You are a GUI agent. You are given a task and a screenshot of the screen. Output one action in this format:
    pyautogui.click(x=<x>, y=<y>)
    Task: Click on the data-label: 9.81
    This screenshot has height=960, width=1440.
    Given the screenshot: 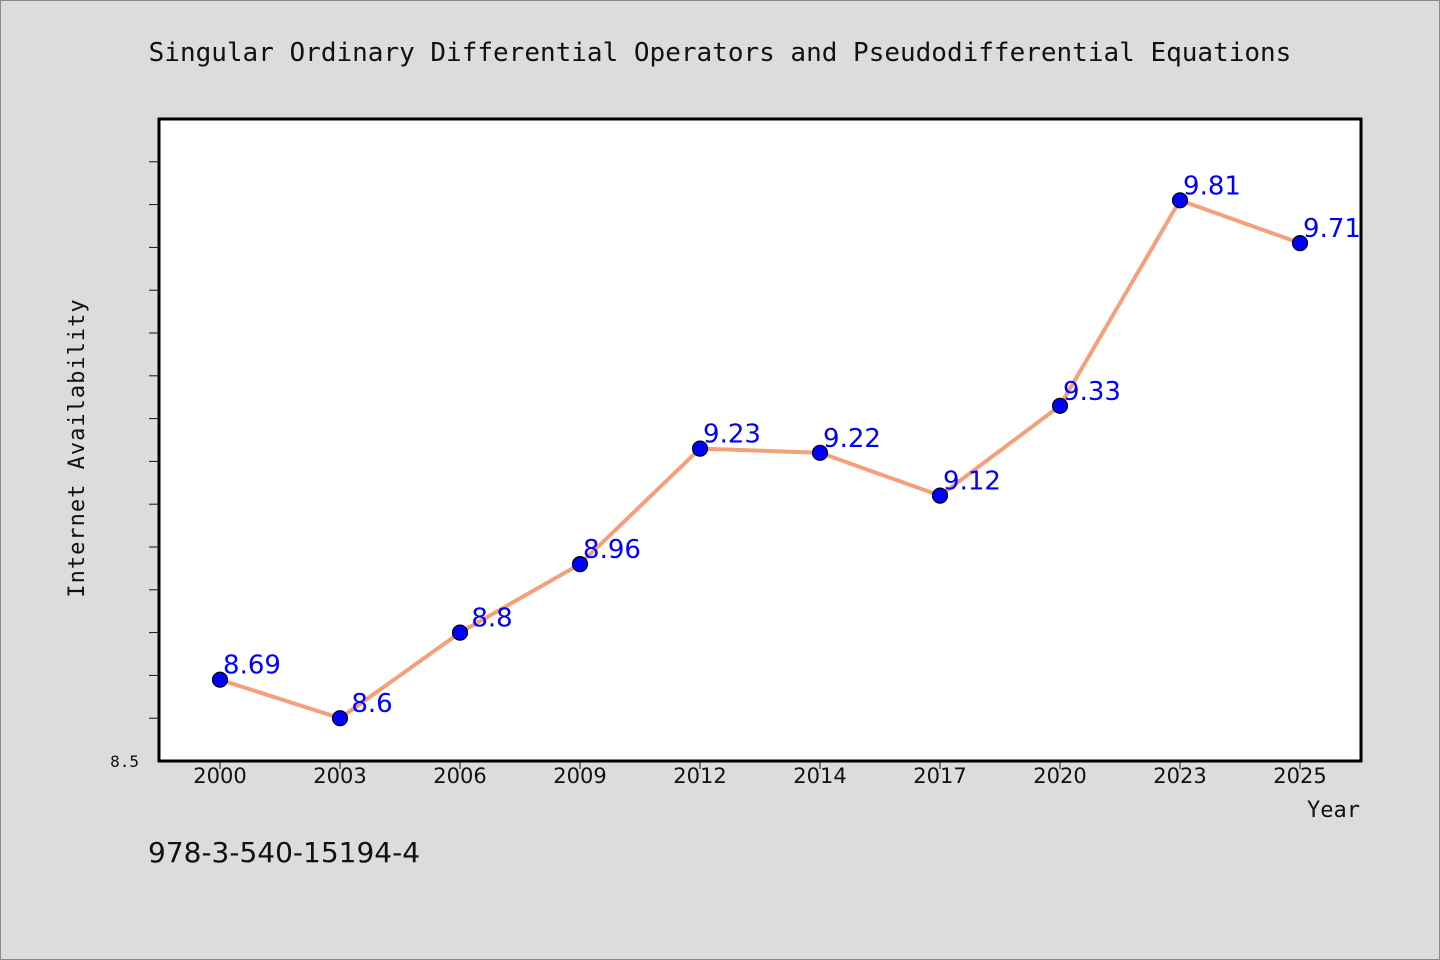 What is the action you would take?
    pyautogui.click(x=1212, y=186)
    